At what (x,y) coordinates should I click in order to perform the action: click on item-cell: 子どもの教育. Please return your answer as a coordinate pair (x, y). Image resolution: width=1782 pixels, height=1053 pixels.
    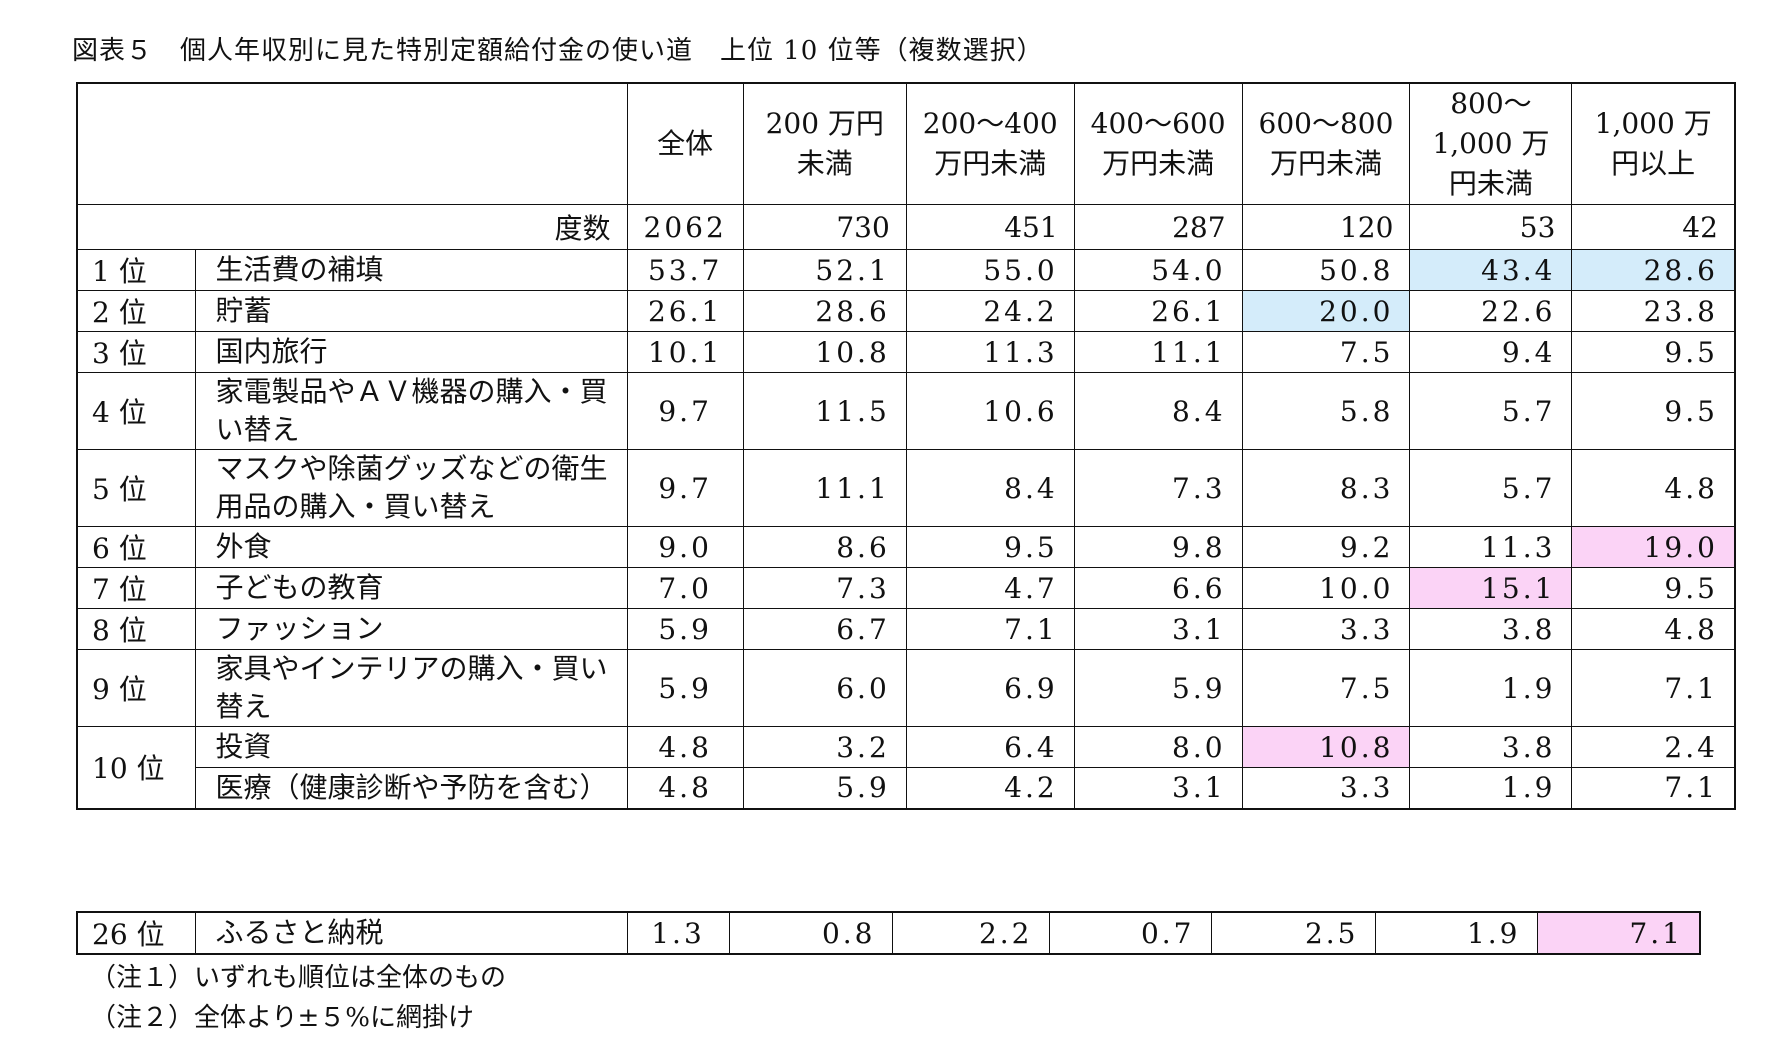
    Looking at the image, I should click on (411, 588).